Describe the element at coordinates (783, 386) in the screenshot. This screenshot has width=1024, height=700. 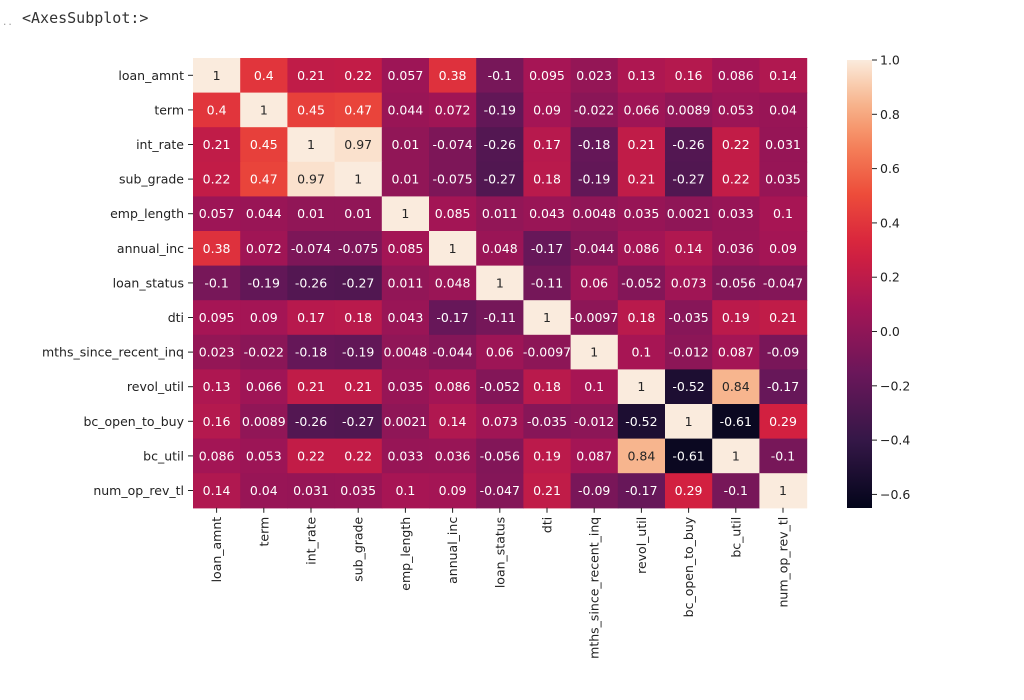
I see `heatmap-cell-value: -0.17` at that location.